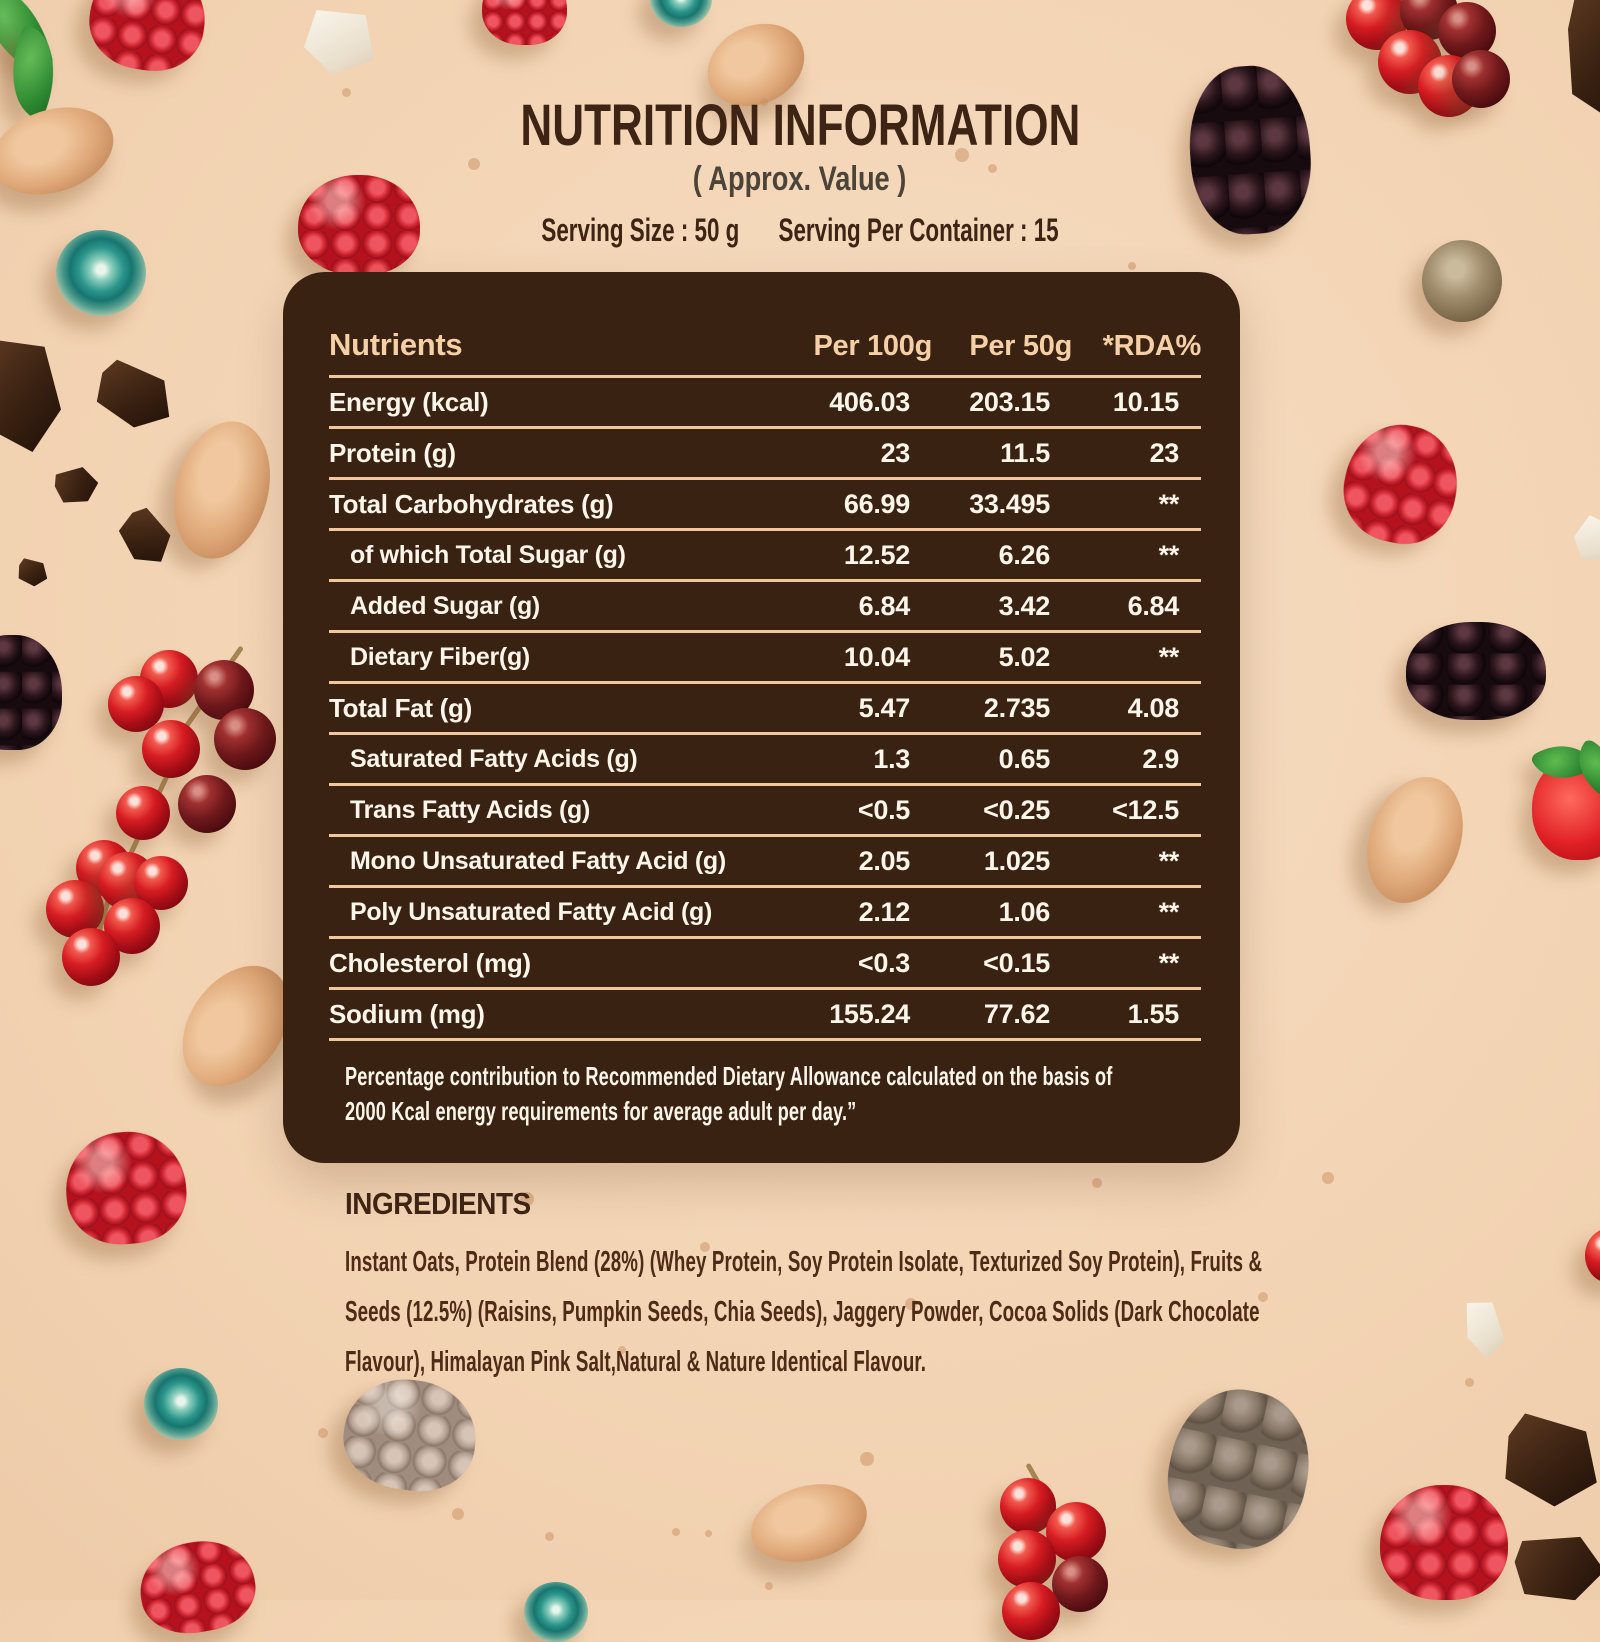  I want to click on value-per-100g: 2.12, so click(884, 911).